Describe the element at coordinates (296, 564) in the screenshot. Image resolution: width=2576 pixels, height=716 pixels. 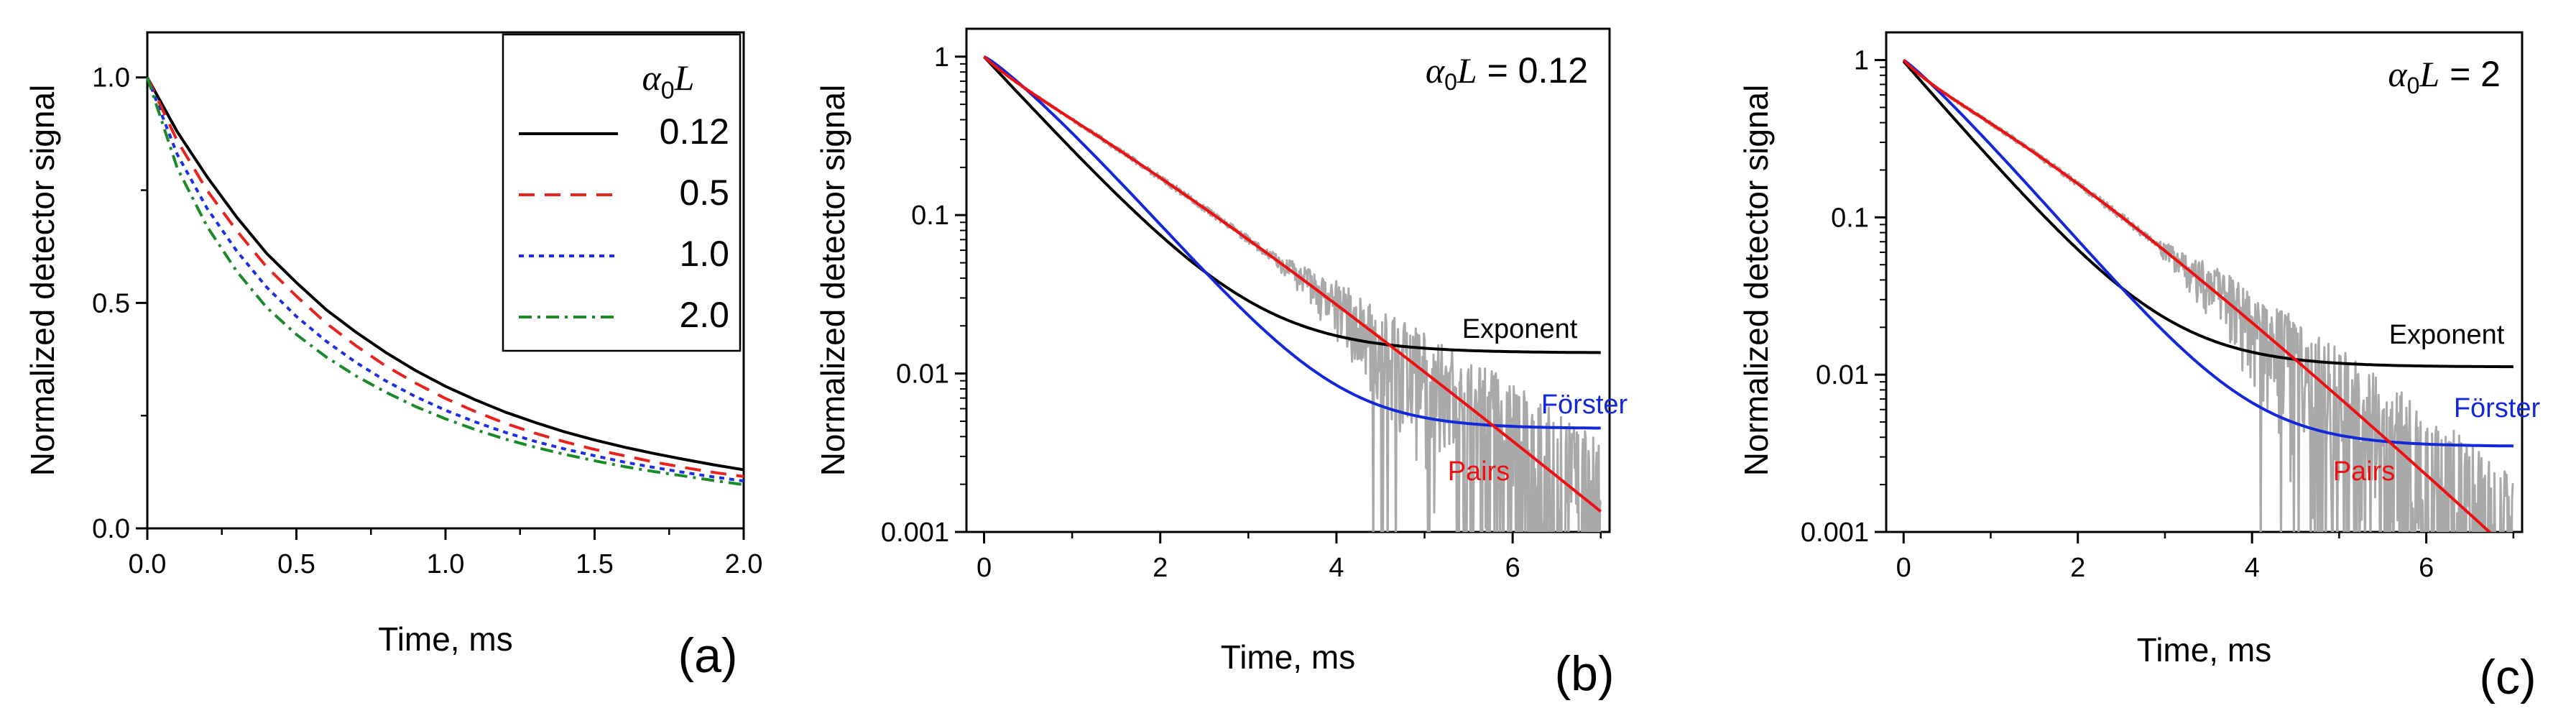
I see `x-tick-label: 0.5` at that location.